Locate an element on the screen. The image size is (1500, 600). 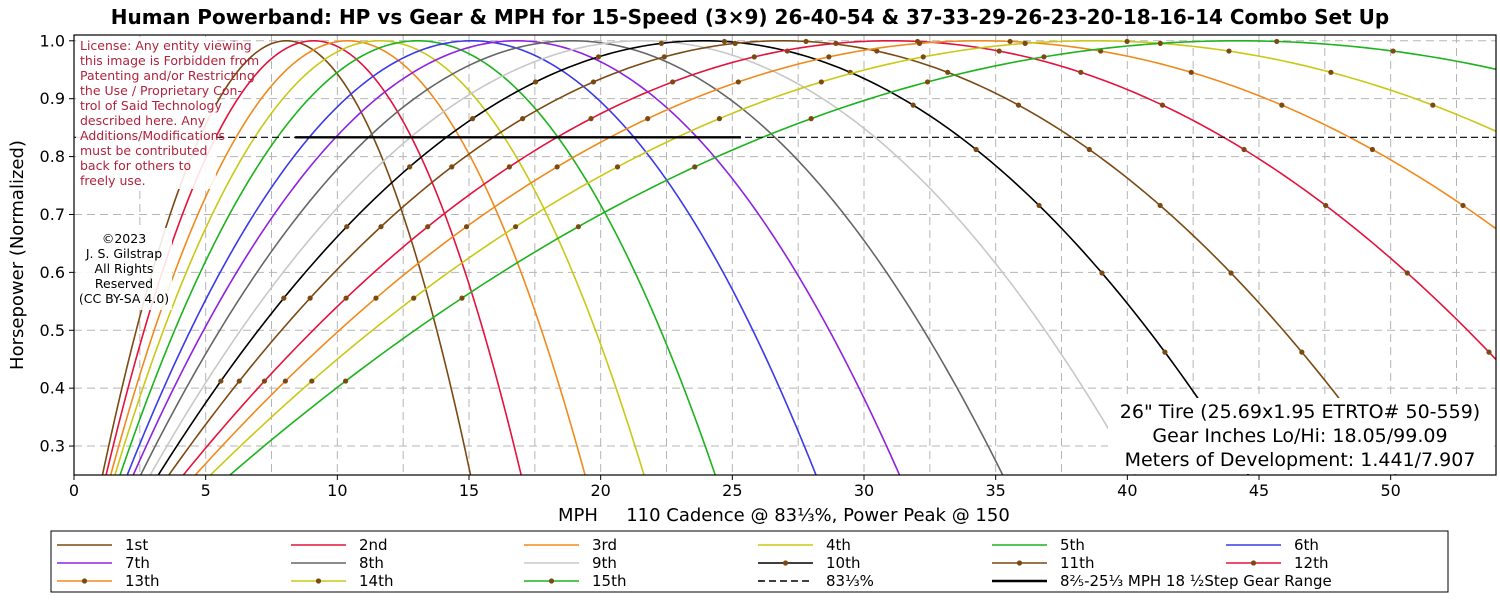
info-box is located at coordinates (1301, 436).